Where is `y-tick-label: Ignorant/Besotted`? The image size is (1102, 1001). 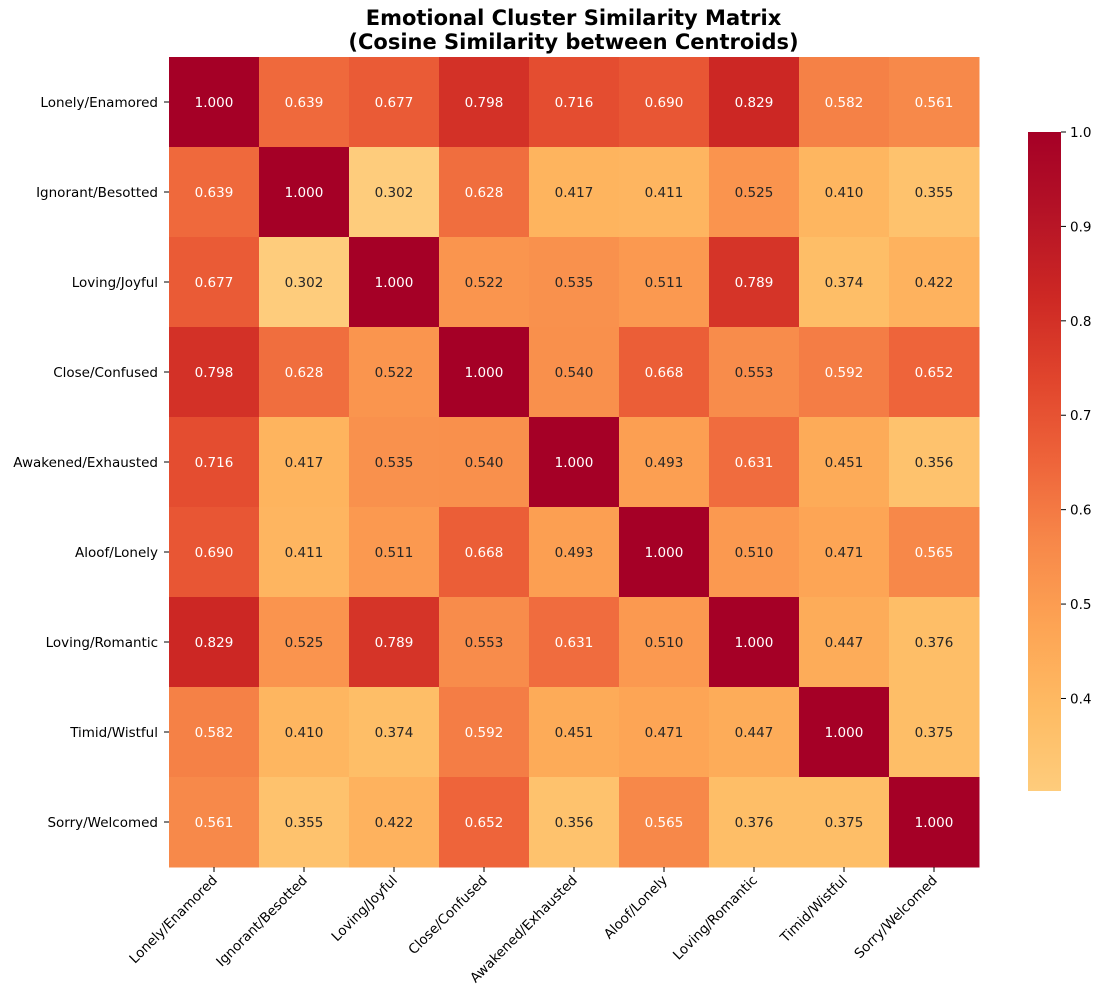 y-tick-label: Ignorant/Besotted is located at coordinates (97, 193).